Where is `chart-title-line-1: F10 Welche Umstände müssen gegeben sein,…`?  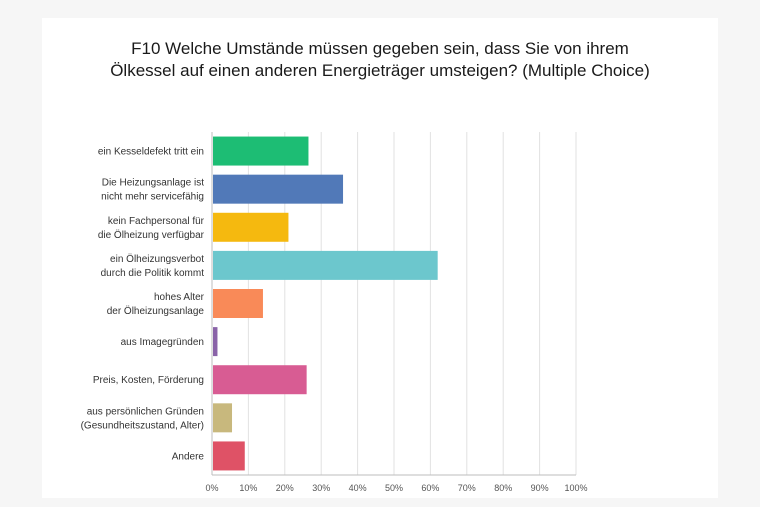
chart-title-line-1: F10 Welche Umstände müssen gegeben sein,… is located at coordinates (380, 48).